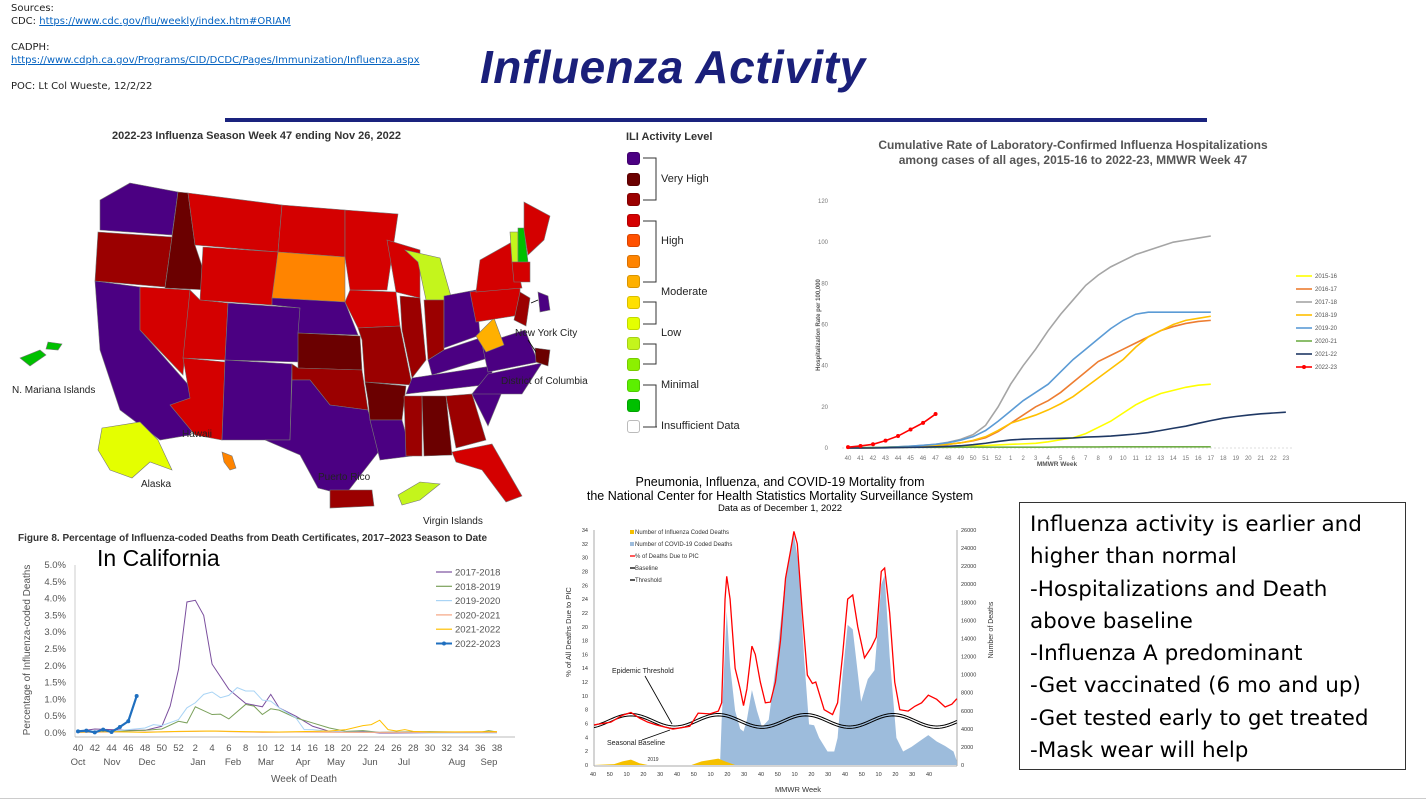  I want to click on state-nj-md-de, so click(522, 309).